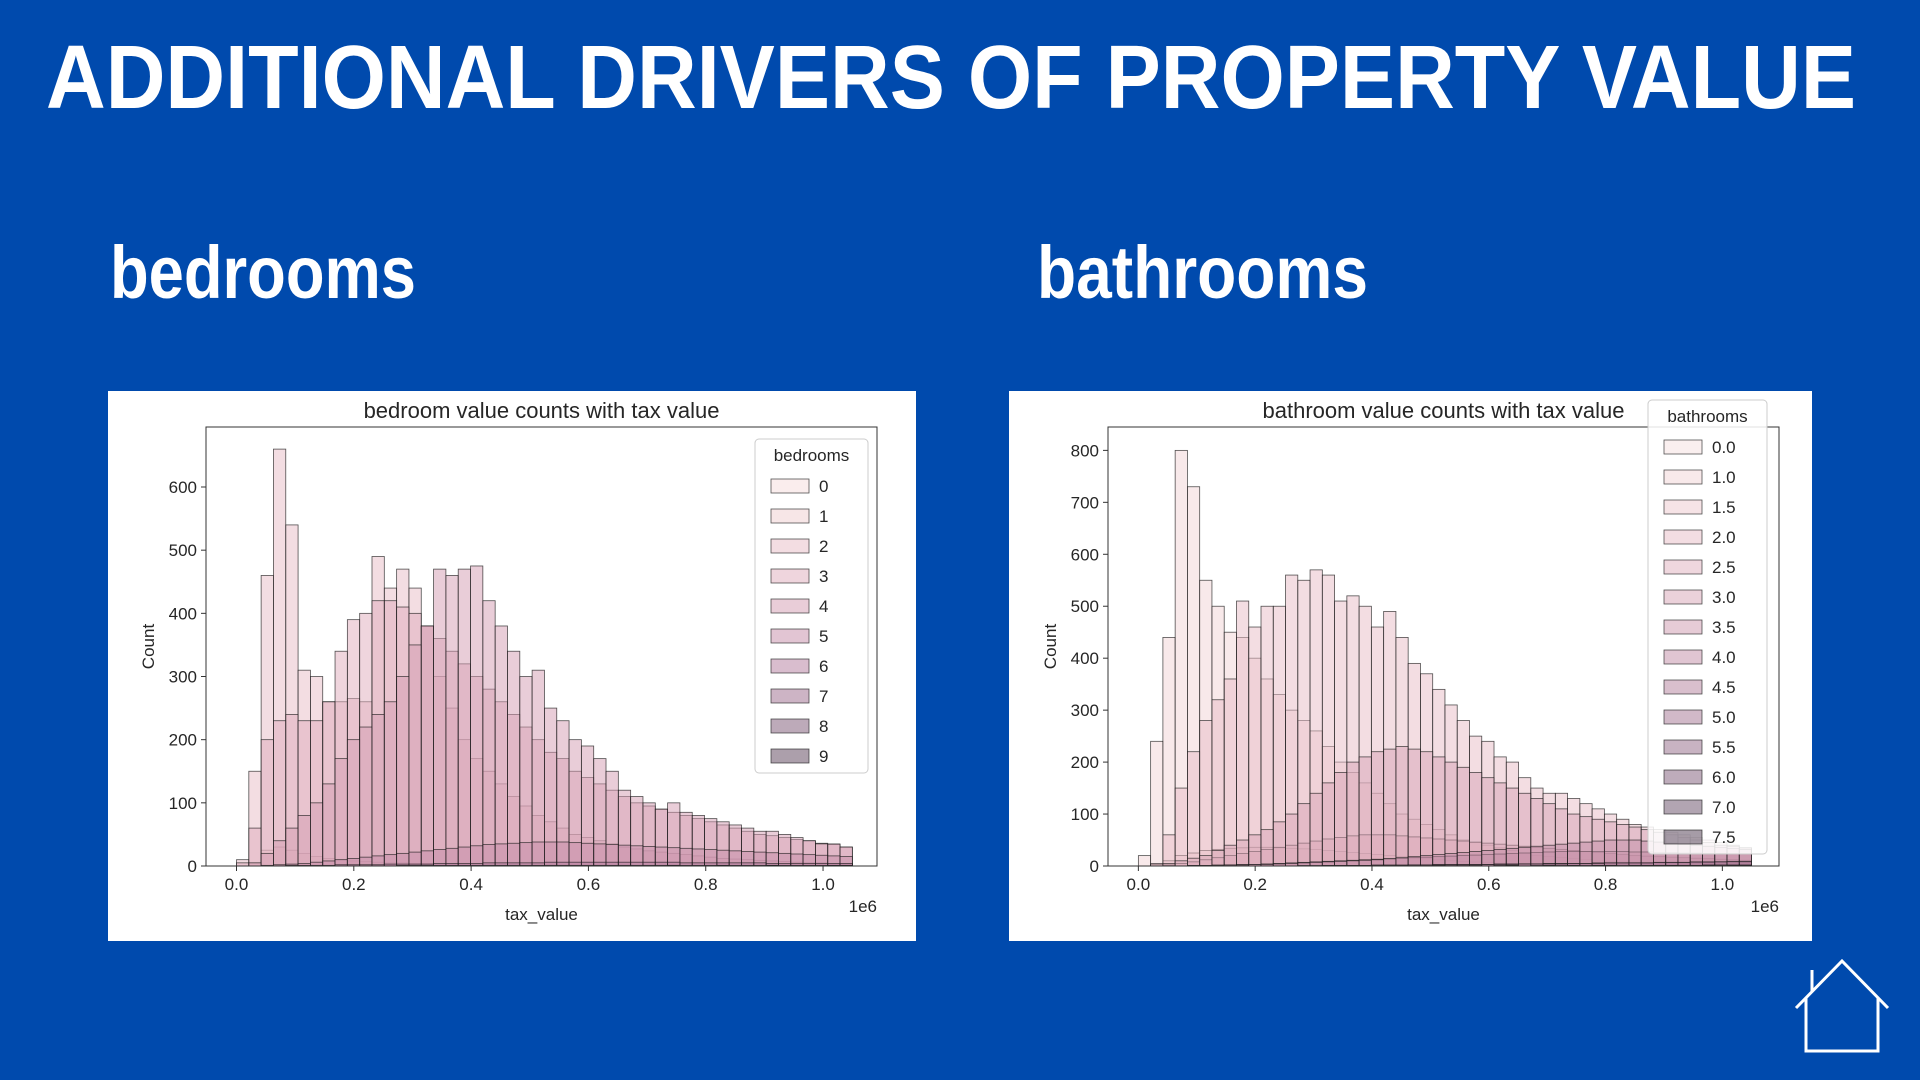 The height and width of the screenshot is (1080, 1920). What do you see at coordinates (1050, 647) in the screenshot?
I see `y-axis-label: Count` at bounding box center [1050, 647].